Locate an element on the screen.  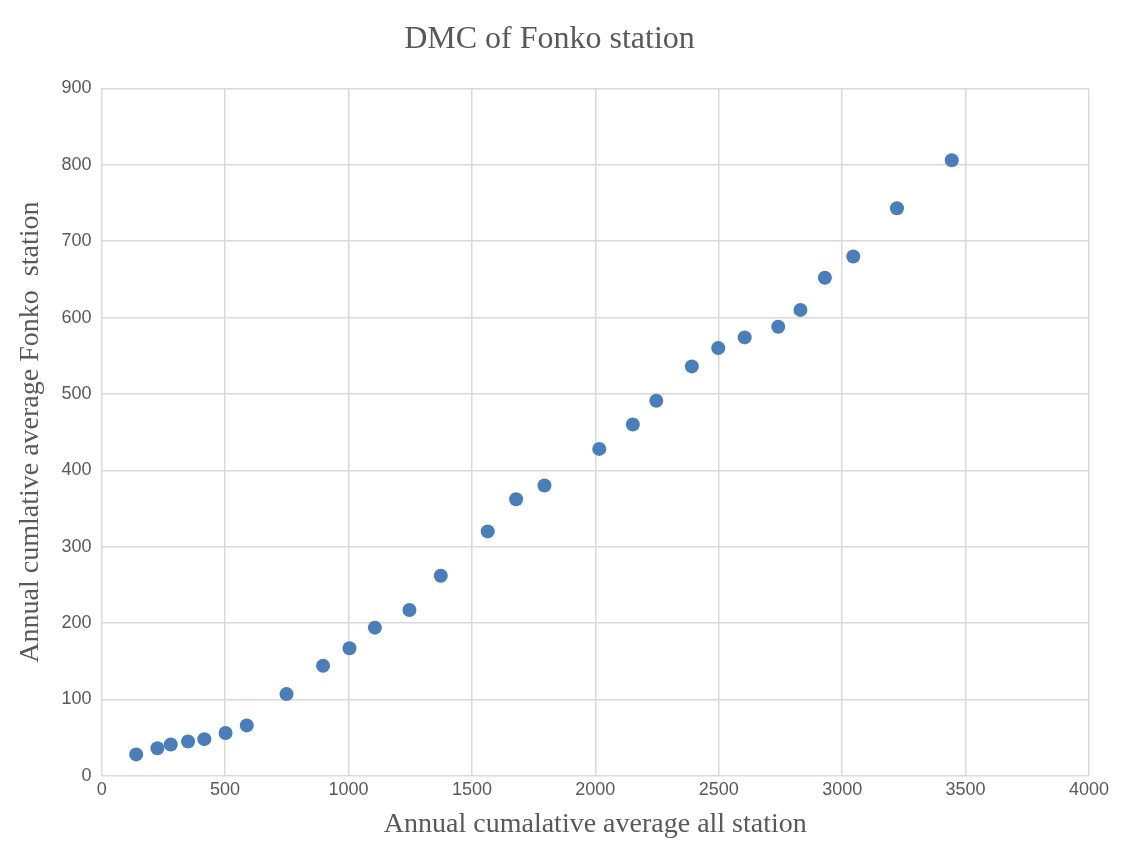
y-tick-label: 0 is located at coordinates (86, 774).